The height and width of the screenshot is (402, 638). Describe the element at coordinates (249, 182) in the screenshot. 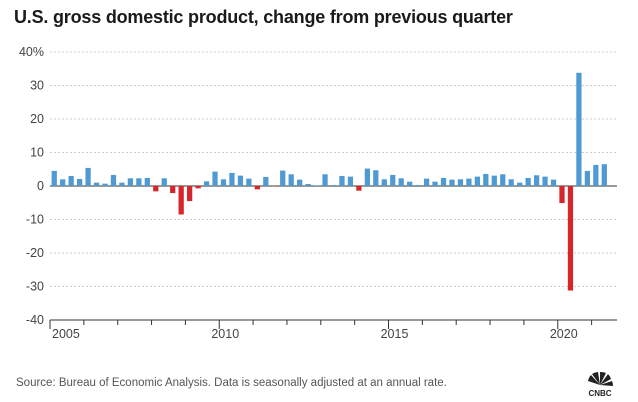

I see `bar-2010-q4` at that location.